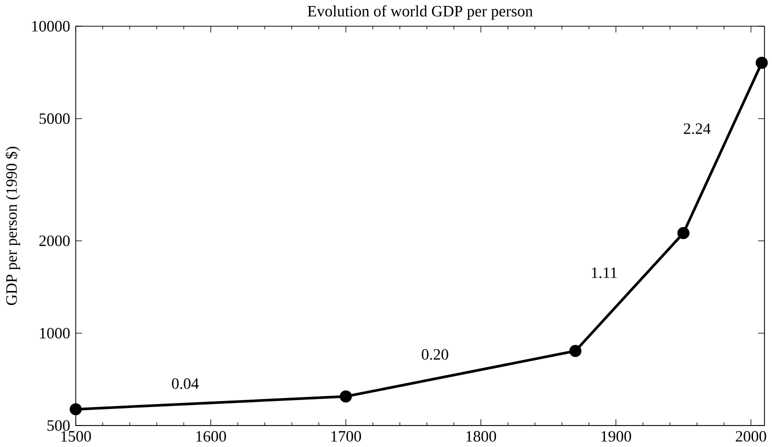 The height and width of the screenshot is (447, 772). I want to click on annotation: 1.11, so click(604, 273).